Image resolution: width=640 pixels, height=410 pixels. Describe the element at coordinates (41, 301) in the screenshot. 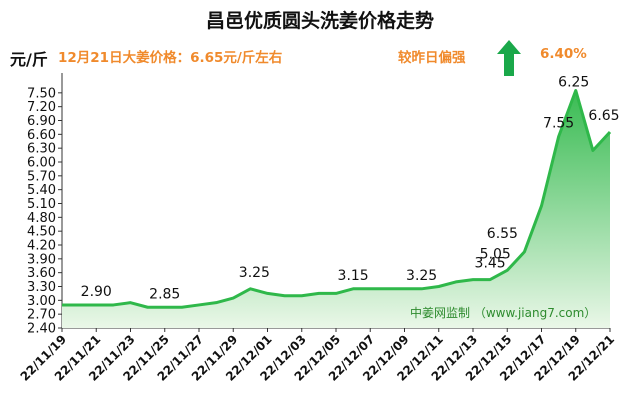

I see `y-tick-label: 3.00` at that location.